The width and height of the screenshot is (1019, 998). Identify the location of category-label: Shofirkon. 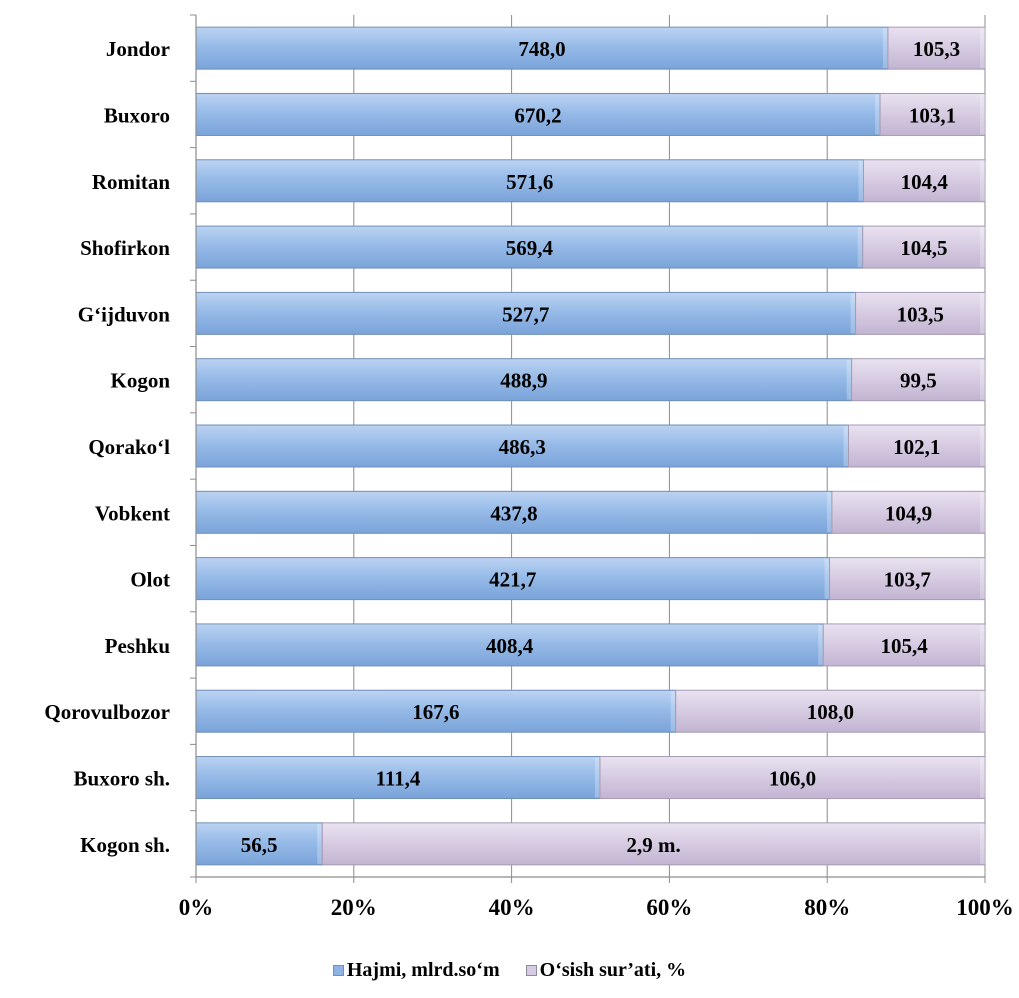
(125, 248).